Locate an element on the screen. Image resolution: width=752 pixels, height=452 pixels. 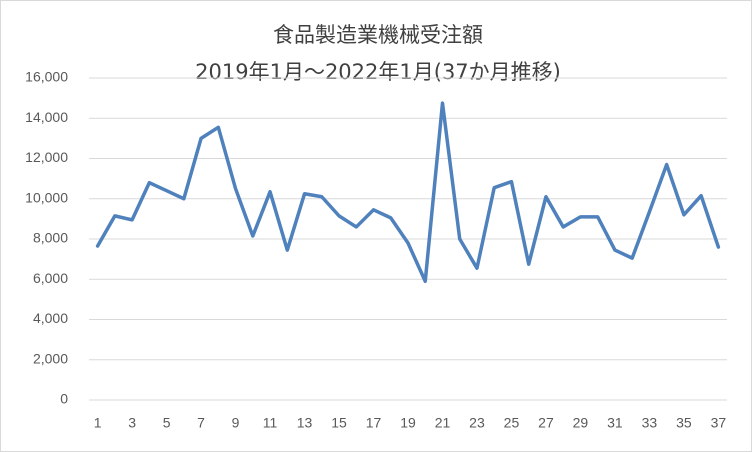
x-tick-label: 13 is located at coordinates (305, 423).